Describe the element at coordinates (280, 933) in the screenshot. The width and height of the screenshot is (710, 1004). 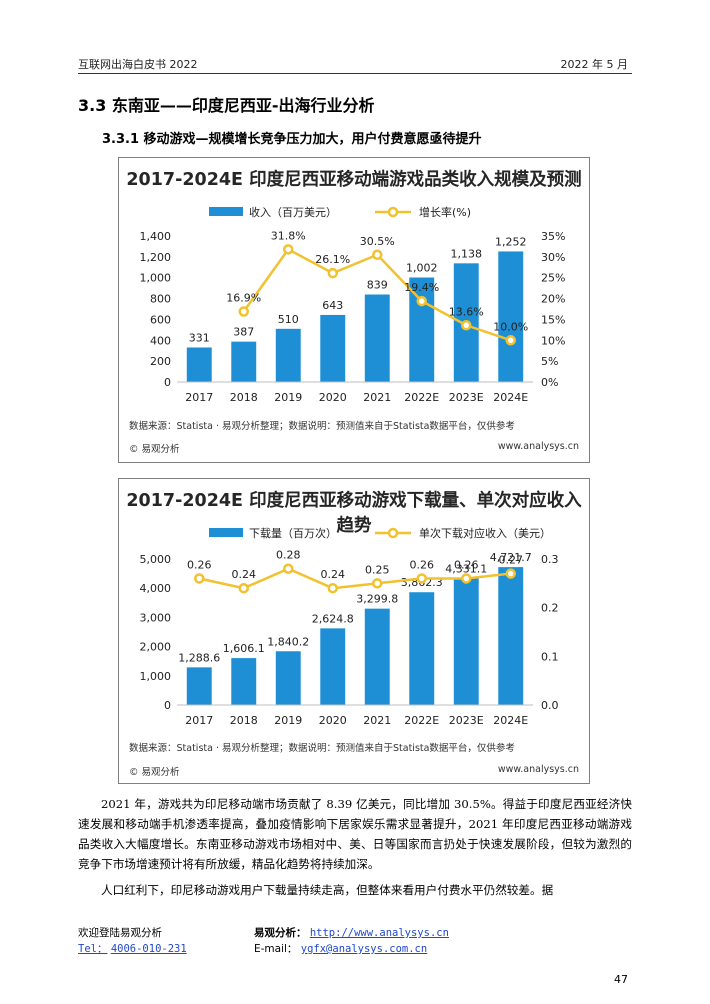
I see `site-label: 易观分析：` at that location.